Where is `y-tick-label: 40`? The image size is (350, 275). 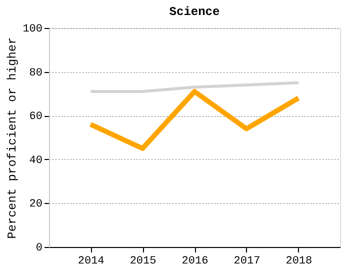
y-tick-label: 40 is located at coordinates (35, 160).